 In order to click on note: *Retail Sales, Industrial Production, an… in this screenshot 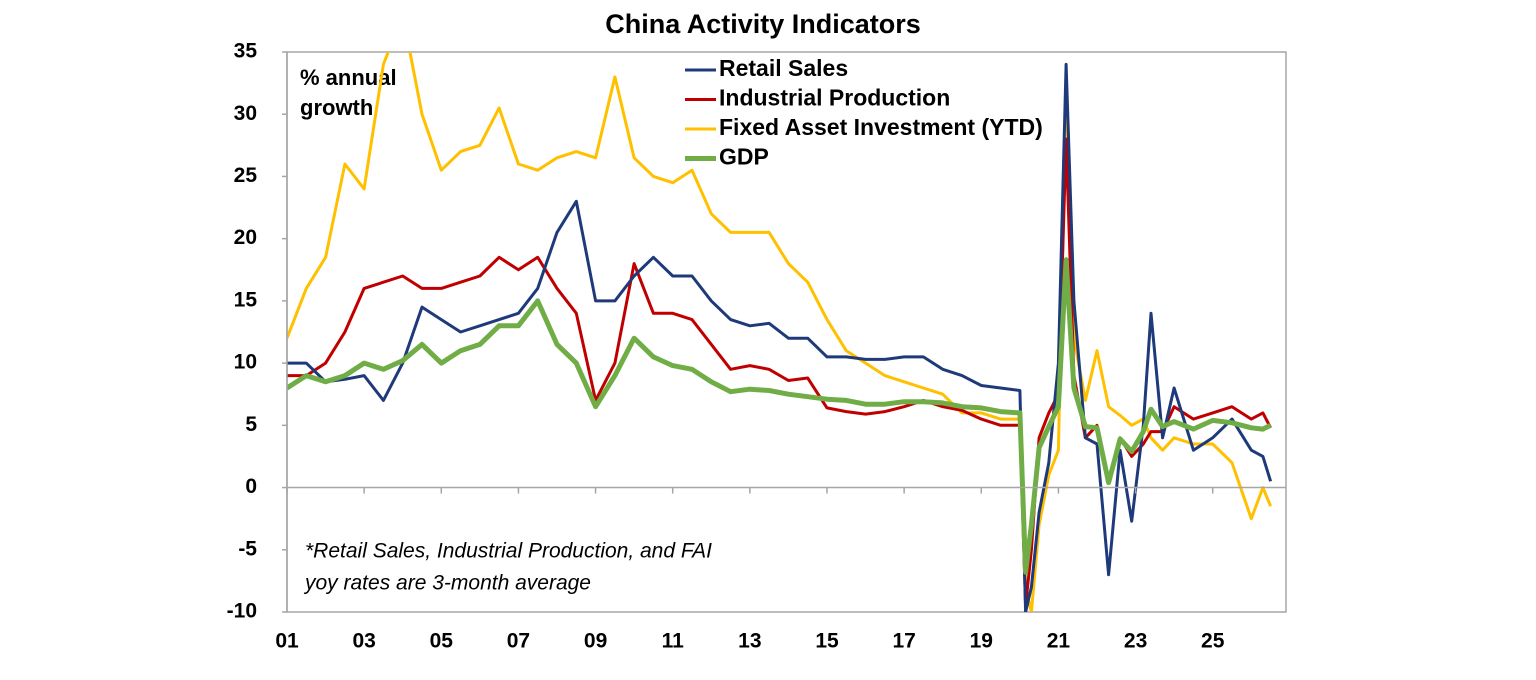, I will do `click(508, 551)`.